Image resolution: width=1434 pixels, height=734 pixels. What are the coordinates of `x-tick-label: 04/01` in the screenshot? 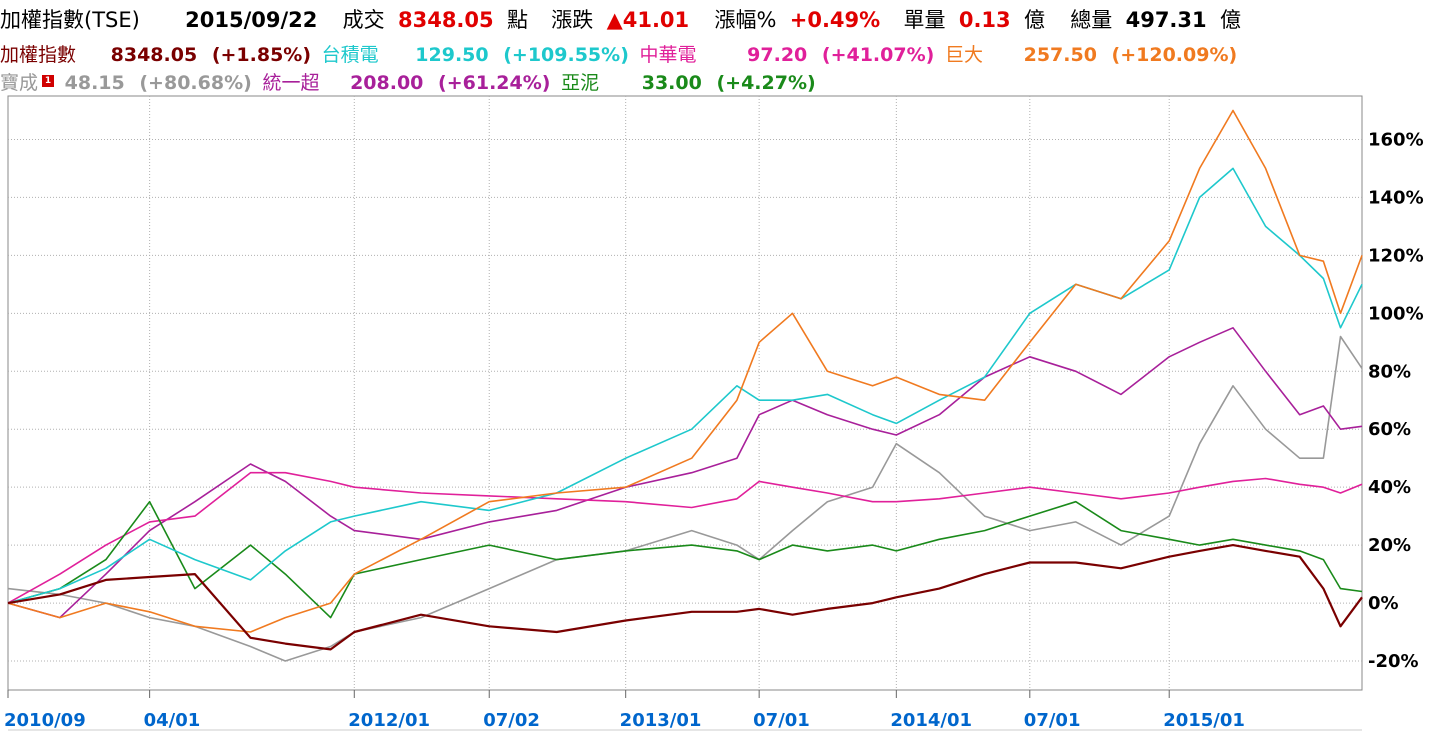 It's located at (172, 720).